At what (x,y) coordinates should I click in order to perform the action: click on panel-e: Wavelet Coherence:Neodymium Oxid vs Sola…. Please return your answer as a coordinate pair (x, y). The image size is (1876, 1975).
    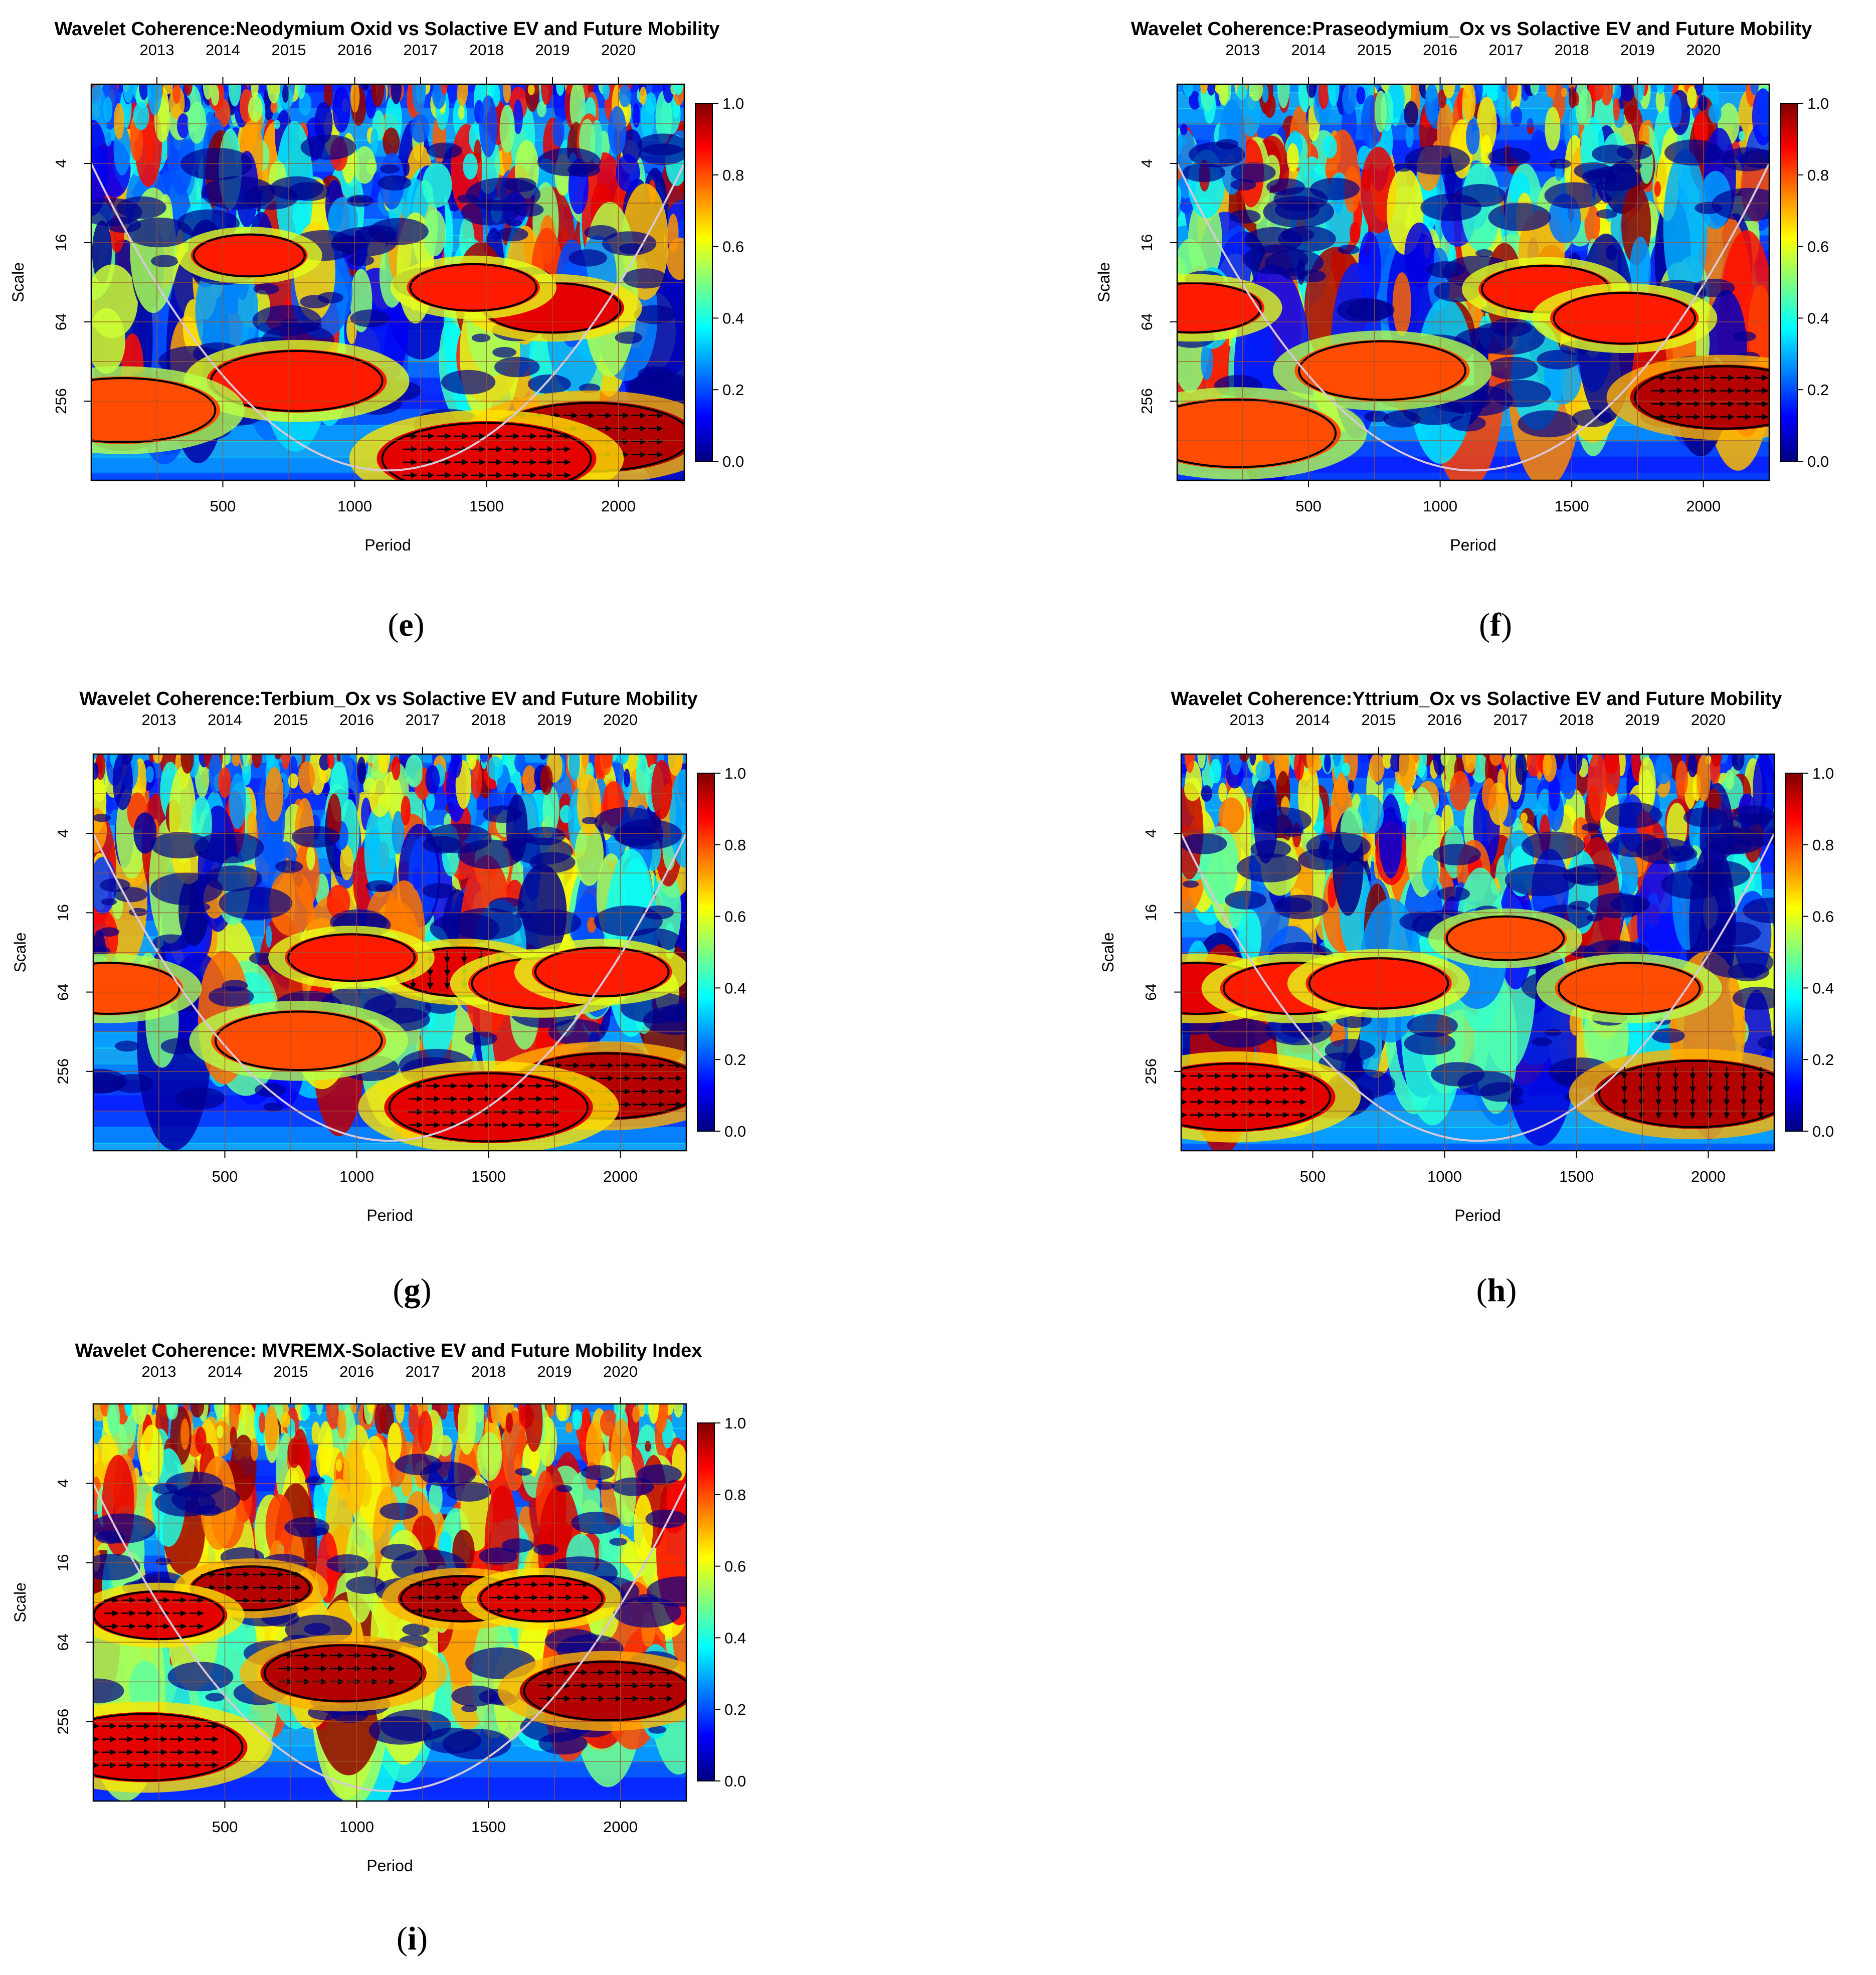
    Looking at the image, I should click on (376, 331).